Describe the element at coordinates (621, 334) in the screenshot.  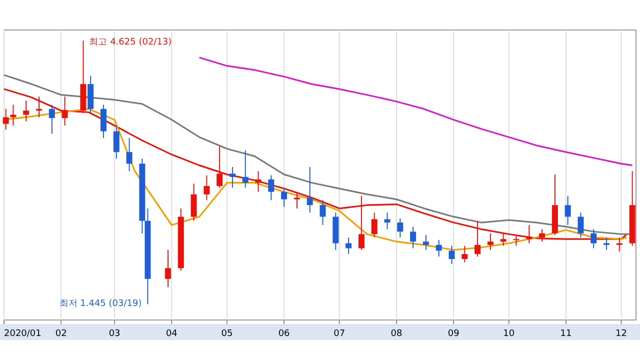
I see `x-tick-label: 12` at that location.